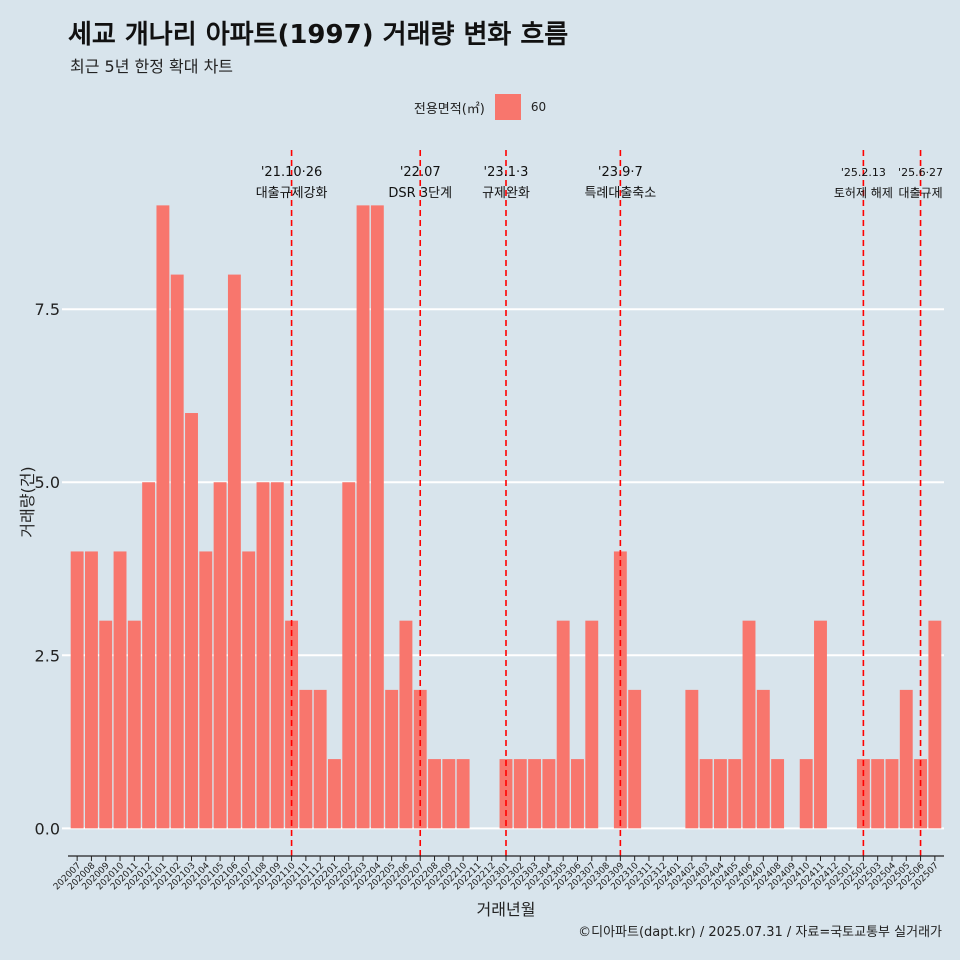 The height and width of the screenshot is (960, 960). I want to click on y-tick-label: 5.0, so click(47, 482).